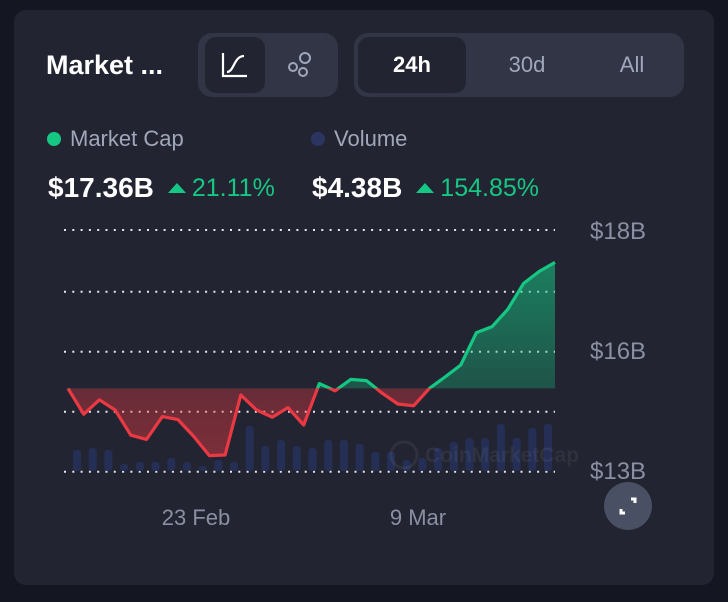 The image size is (728, 602). Describe the element at coordinates (101, 187) in the screenshot. I see `market-cap-value: $17.36B` at that location.